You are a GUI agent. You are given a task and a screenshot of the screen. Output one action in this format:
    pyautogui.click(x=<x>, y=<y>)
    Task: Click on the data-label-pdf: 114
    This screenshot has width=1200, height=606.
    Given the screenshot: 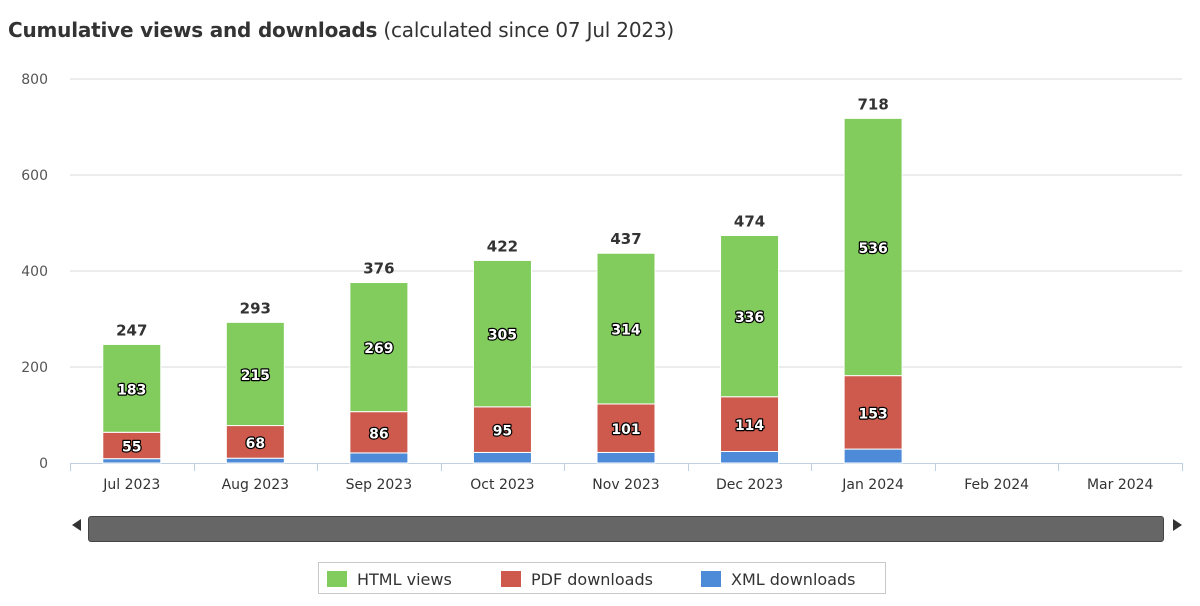 What is the action you would take?
    pyautogui.click(x=749, y=426)
    